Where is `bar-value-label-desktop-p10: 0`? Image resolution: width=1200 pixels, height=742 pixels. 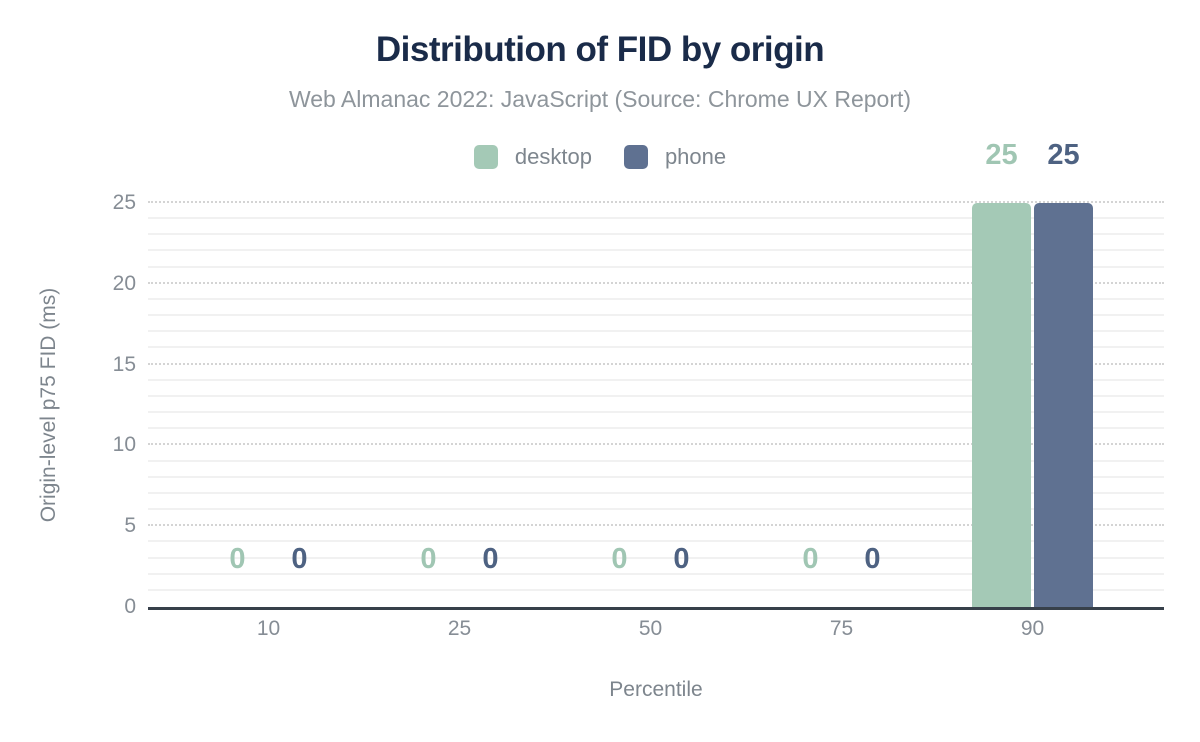
bar-value-label-desktop-p10: 0 is located at coordinates (237, 559).